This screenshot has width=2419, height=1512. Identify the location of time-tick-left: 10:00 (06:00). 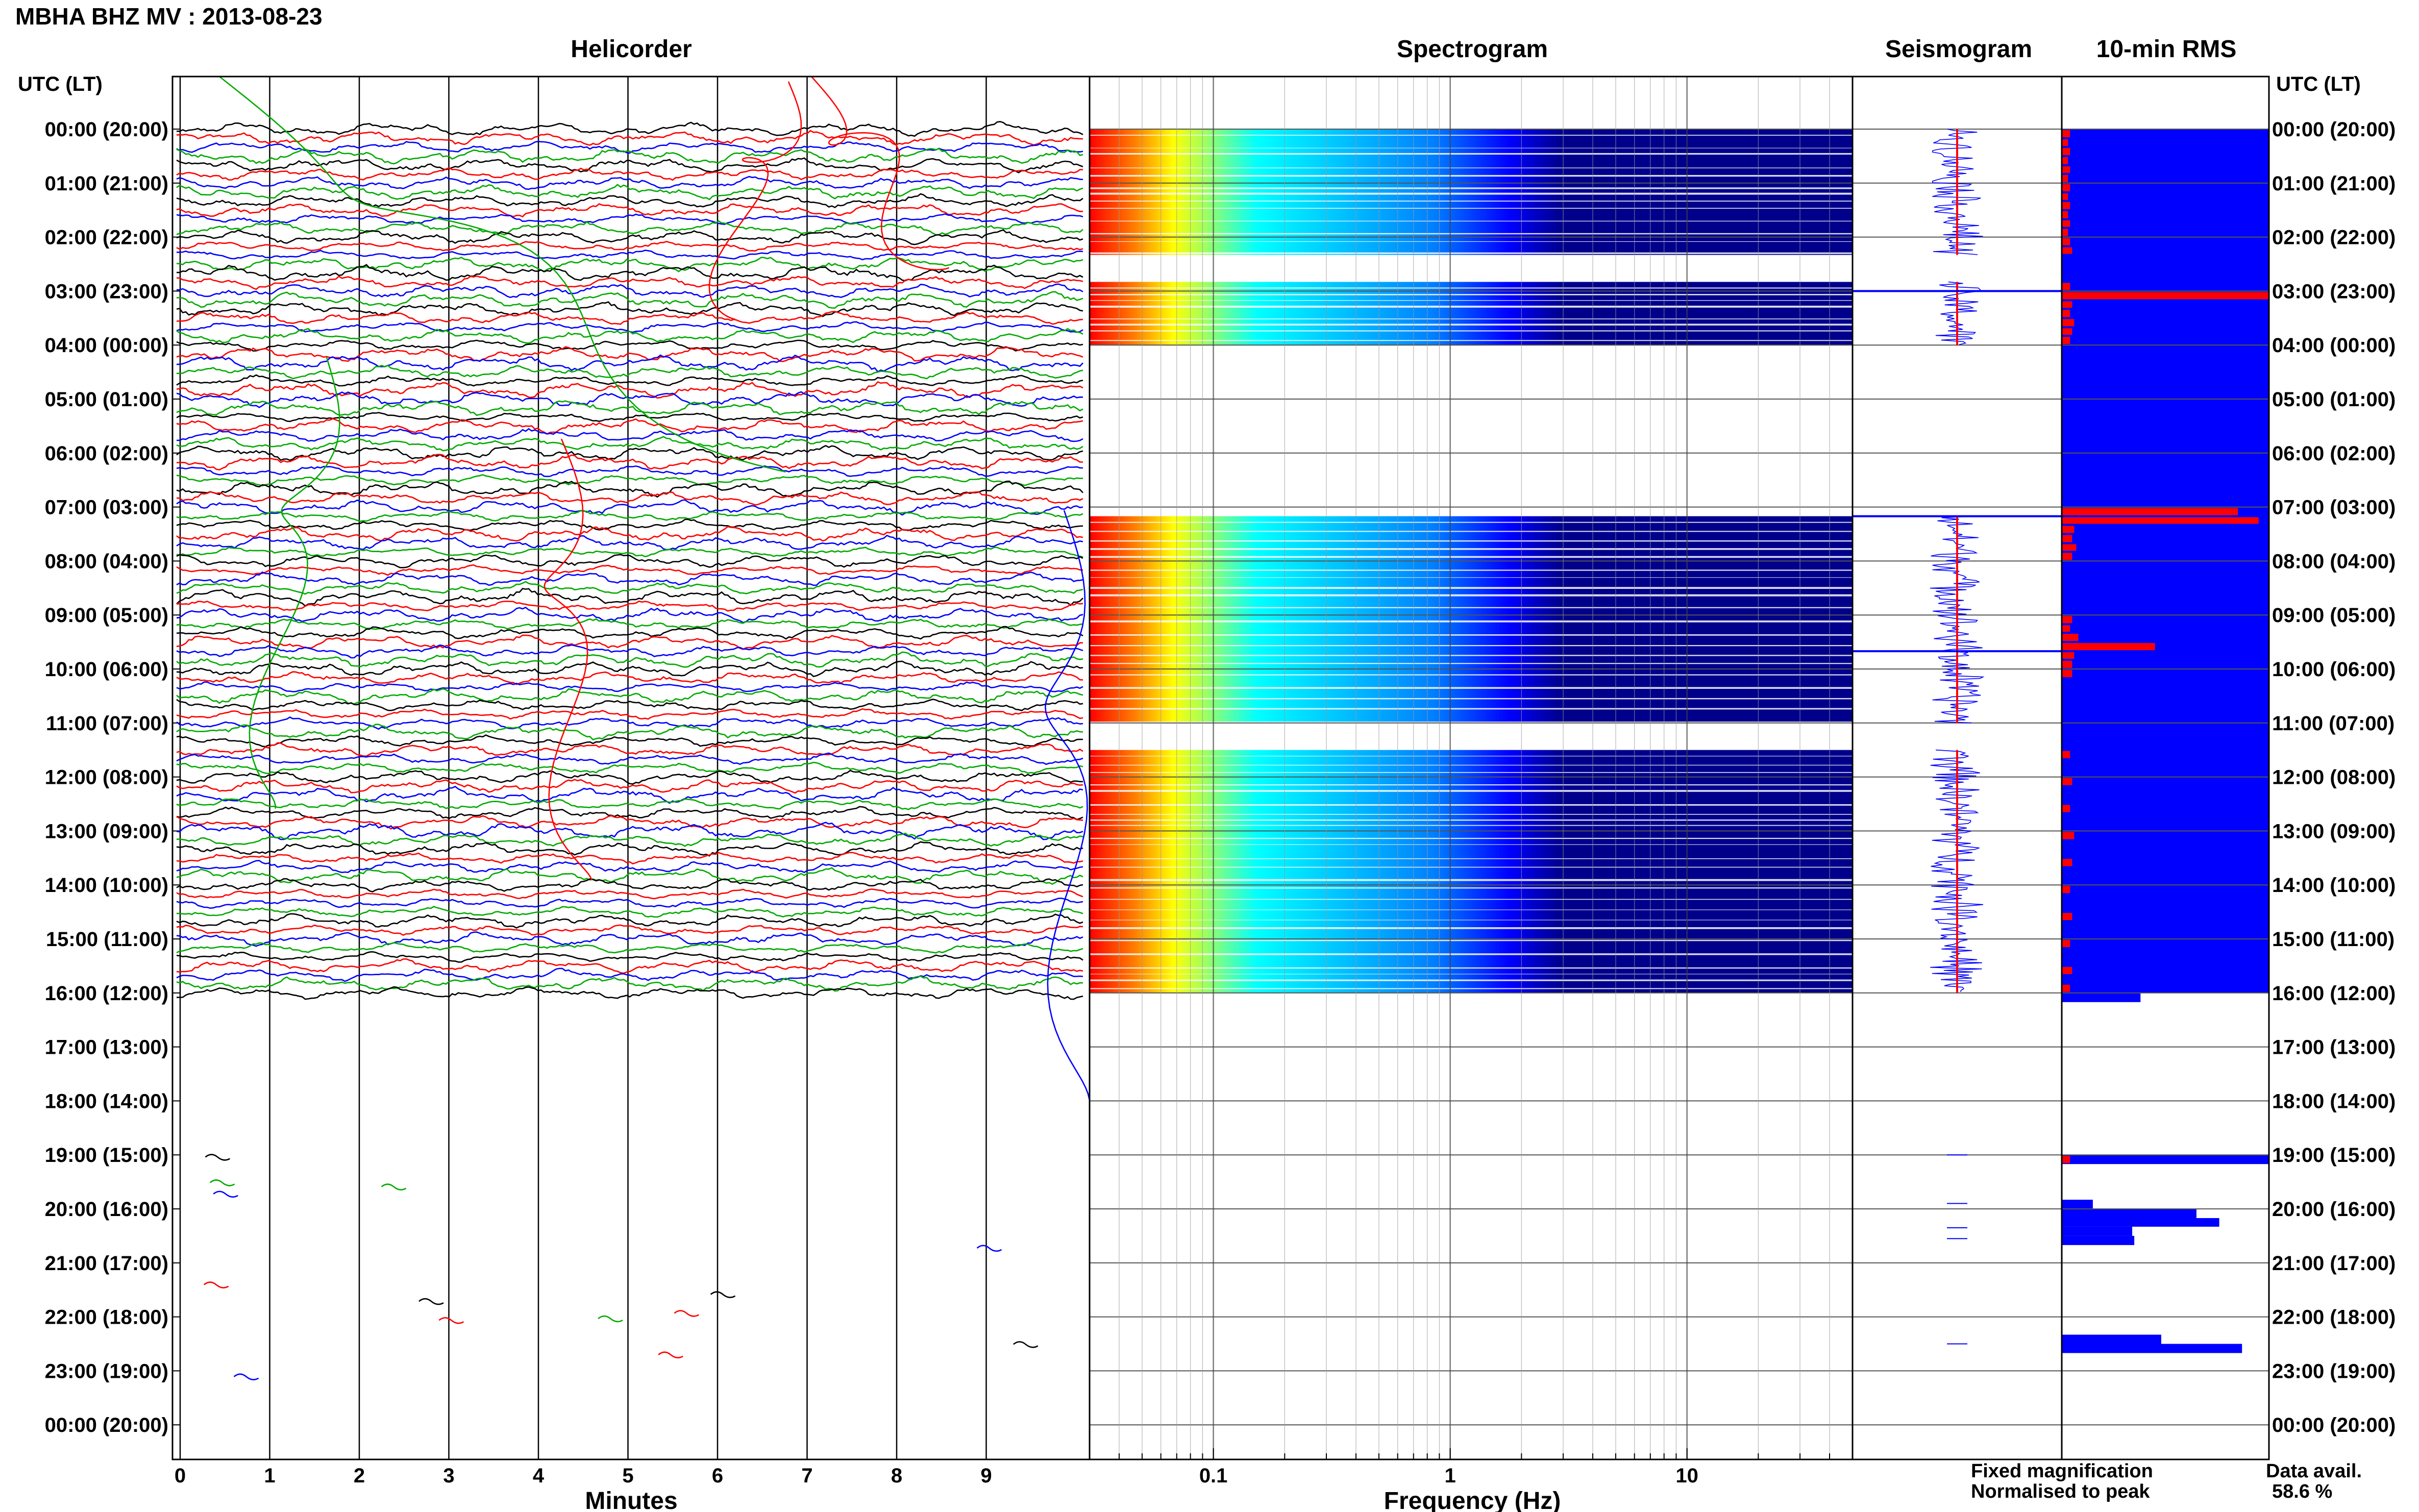
(106, 669).